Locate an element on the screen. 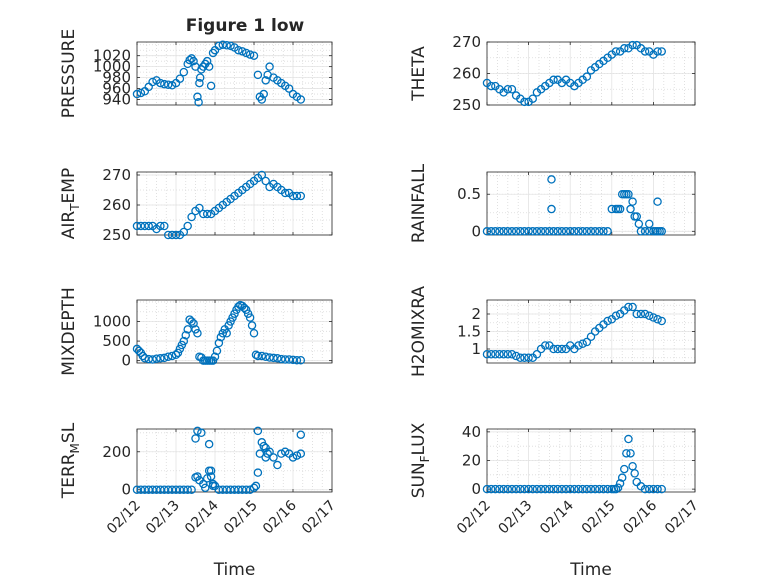 Image resolution: width=778 pixels, height=583 pixels. y-axis-label: TERRMSL is located at coordinates (70, 460).